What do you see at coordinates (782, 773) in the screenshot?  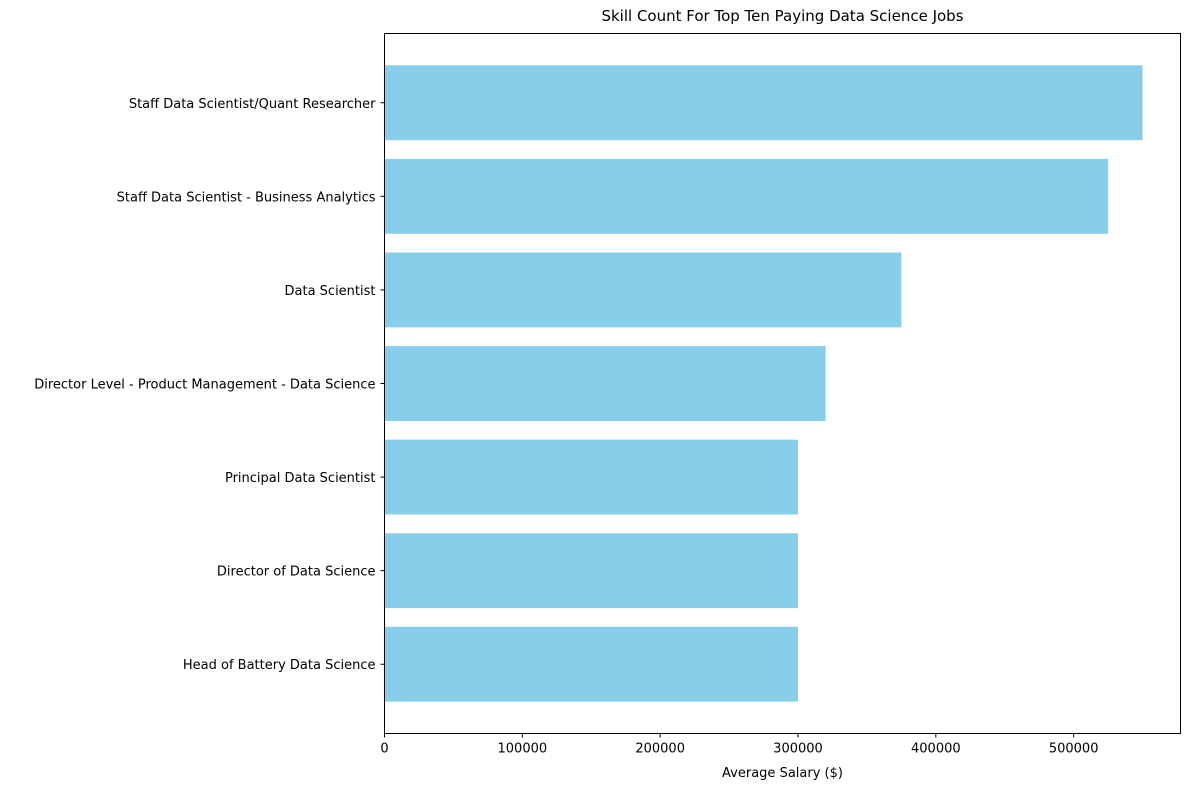 I see `x-axis-label: Average Salary ($)` at bounding box center [782, 773].